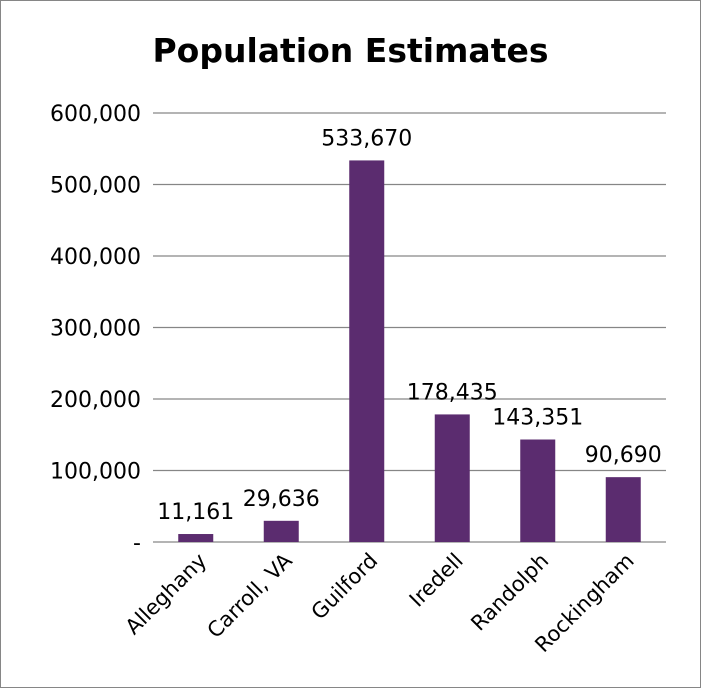 This screenshot has width=701, height=688. What do you see at coordinates (95, 186) in the screenshot?
I see `y-tick-label: 500,000` at bounding box center [95, 186].